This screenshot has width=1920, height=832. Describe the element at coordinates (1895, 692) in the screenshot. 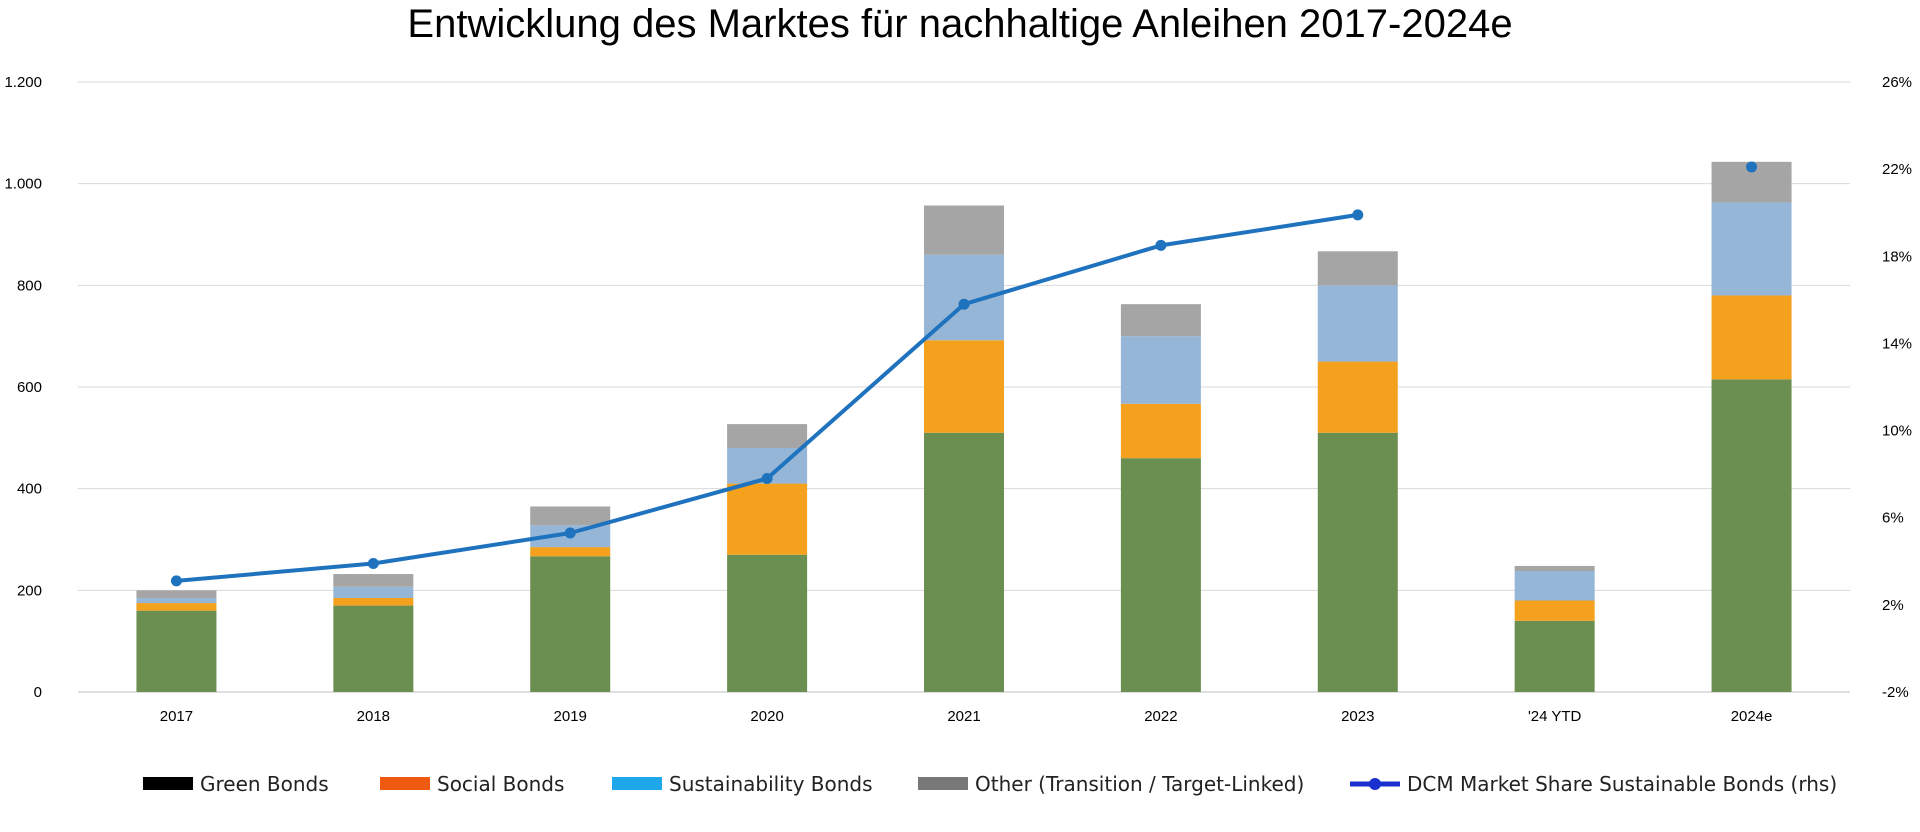

I see `y2-tick-label: -2%` at that location.